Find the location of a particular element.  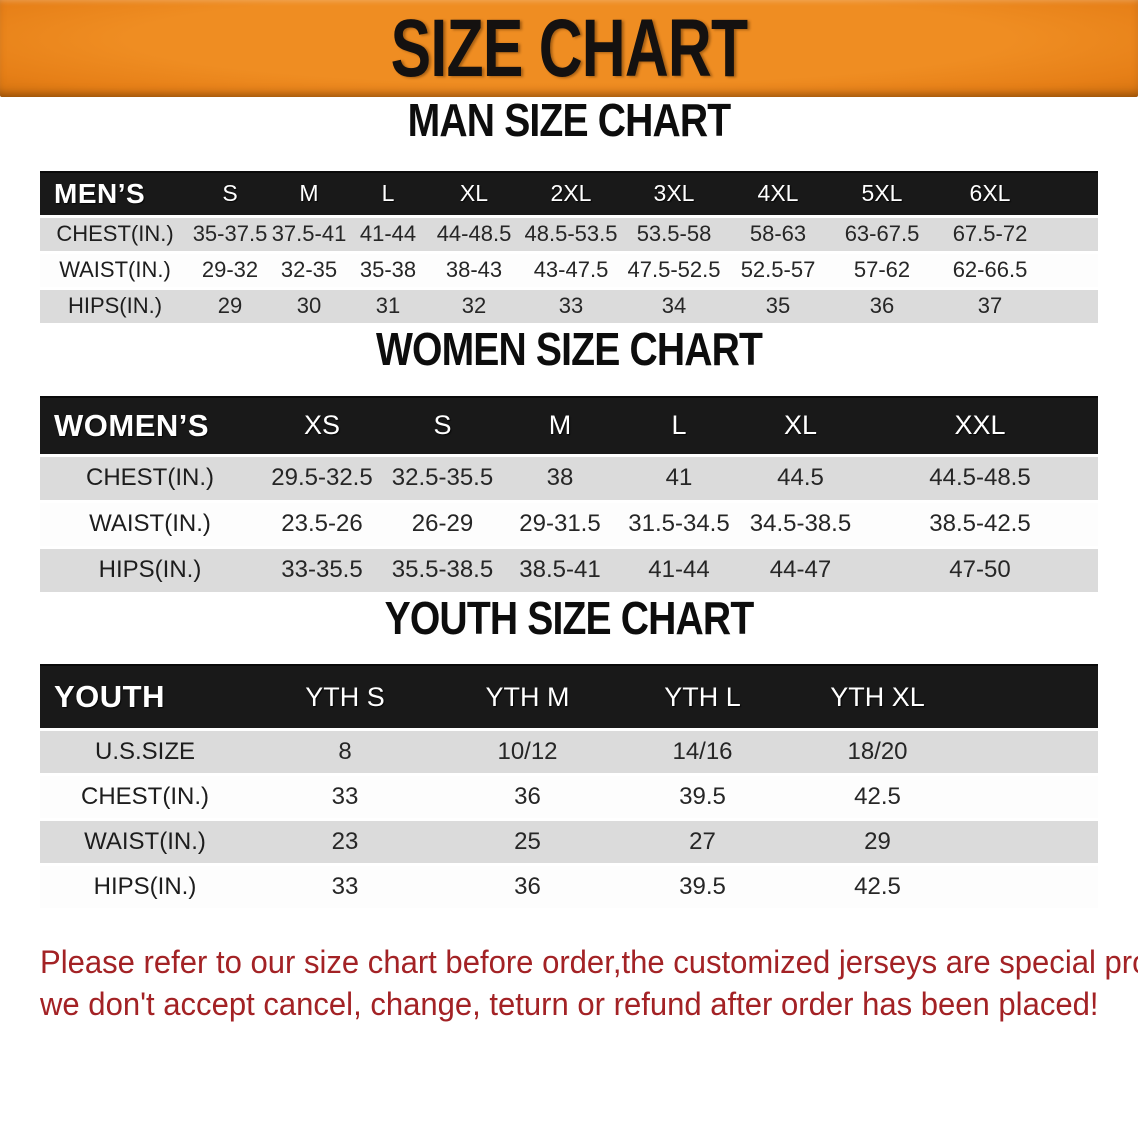

measurement-row: CHEST(IN.) 33 36 39.5 42.5 is located at coordinates (569, 799).